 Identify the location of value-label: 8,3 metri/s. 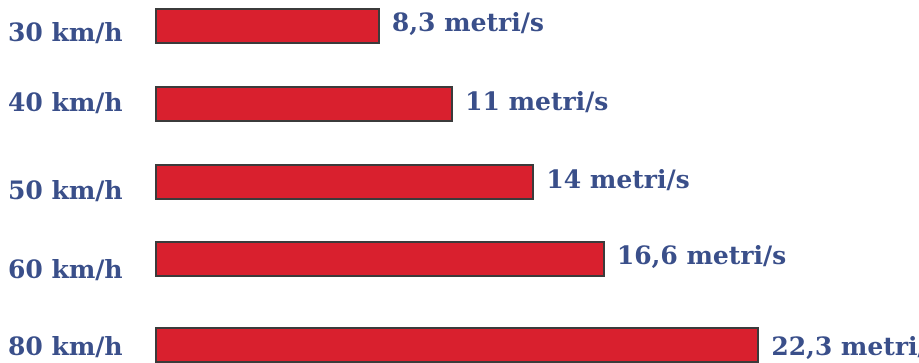
(467, 22).